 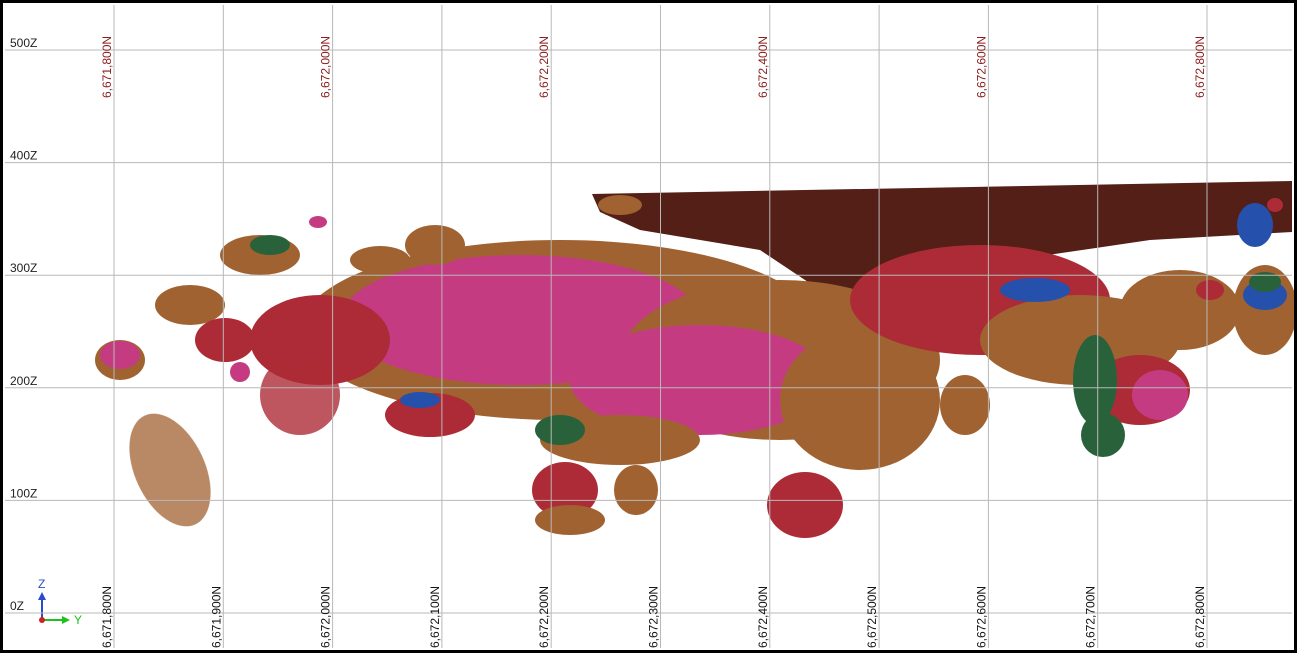 I want to click on z-arrowhead, so click(x=42, y=596).